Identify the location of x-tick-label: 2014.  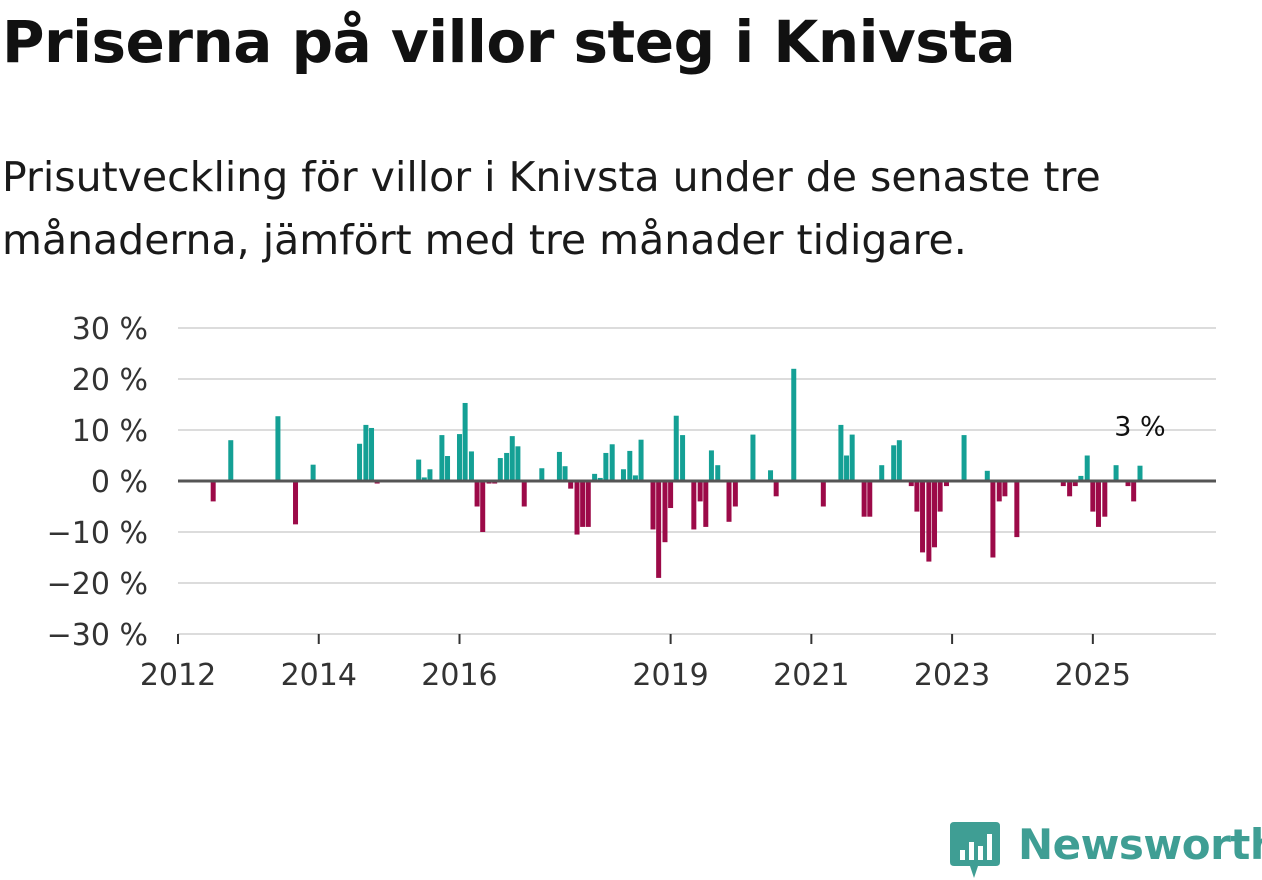
(319, 675).